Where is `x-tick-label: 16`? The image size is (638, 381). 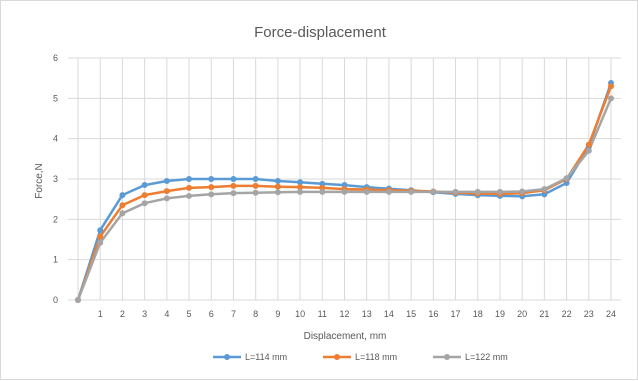 x-tick-label: 16 is located at coordinates (433, 314).